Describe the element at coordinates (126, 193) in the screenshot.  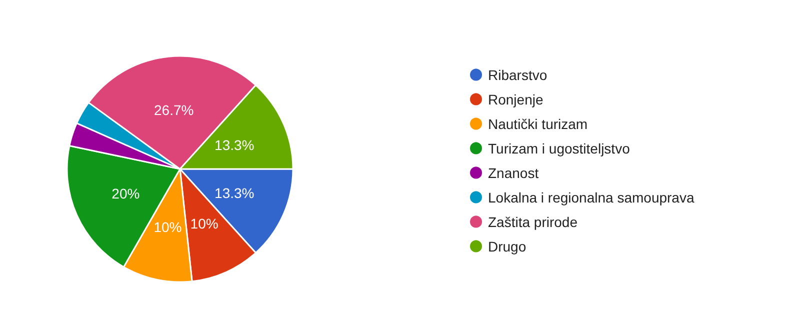
I see `data-label: 20%` at that location.